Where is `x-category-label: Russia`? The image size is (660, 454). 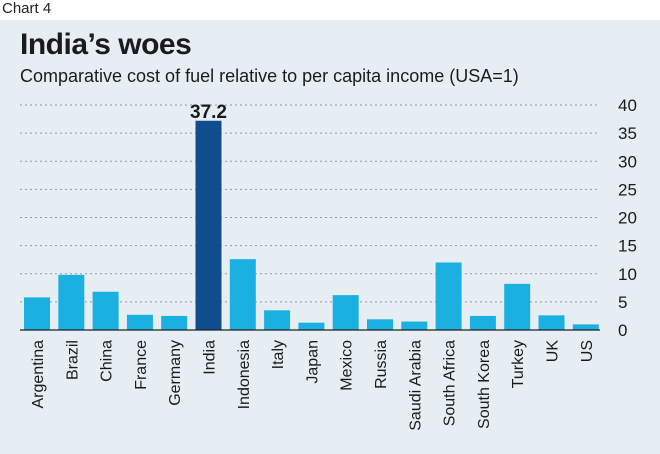
x-category-label: Russia is located at coordinates (381, 364).